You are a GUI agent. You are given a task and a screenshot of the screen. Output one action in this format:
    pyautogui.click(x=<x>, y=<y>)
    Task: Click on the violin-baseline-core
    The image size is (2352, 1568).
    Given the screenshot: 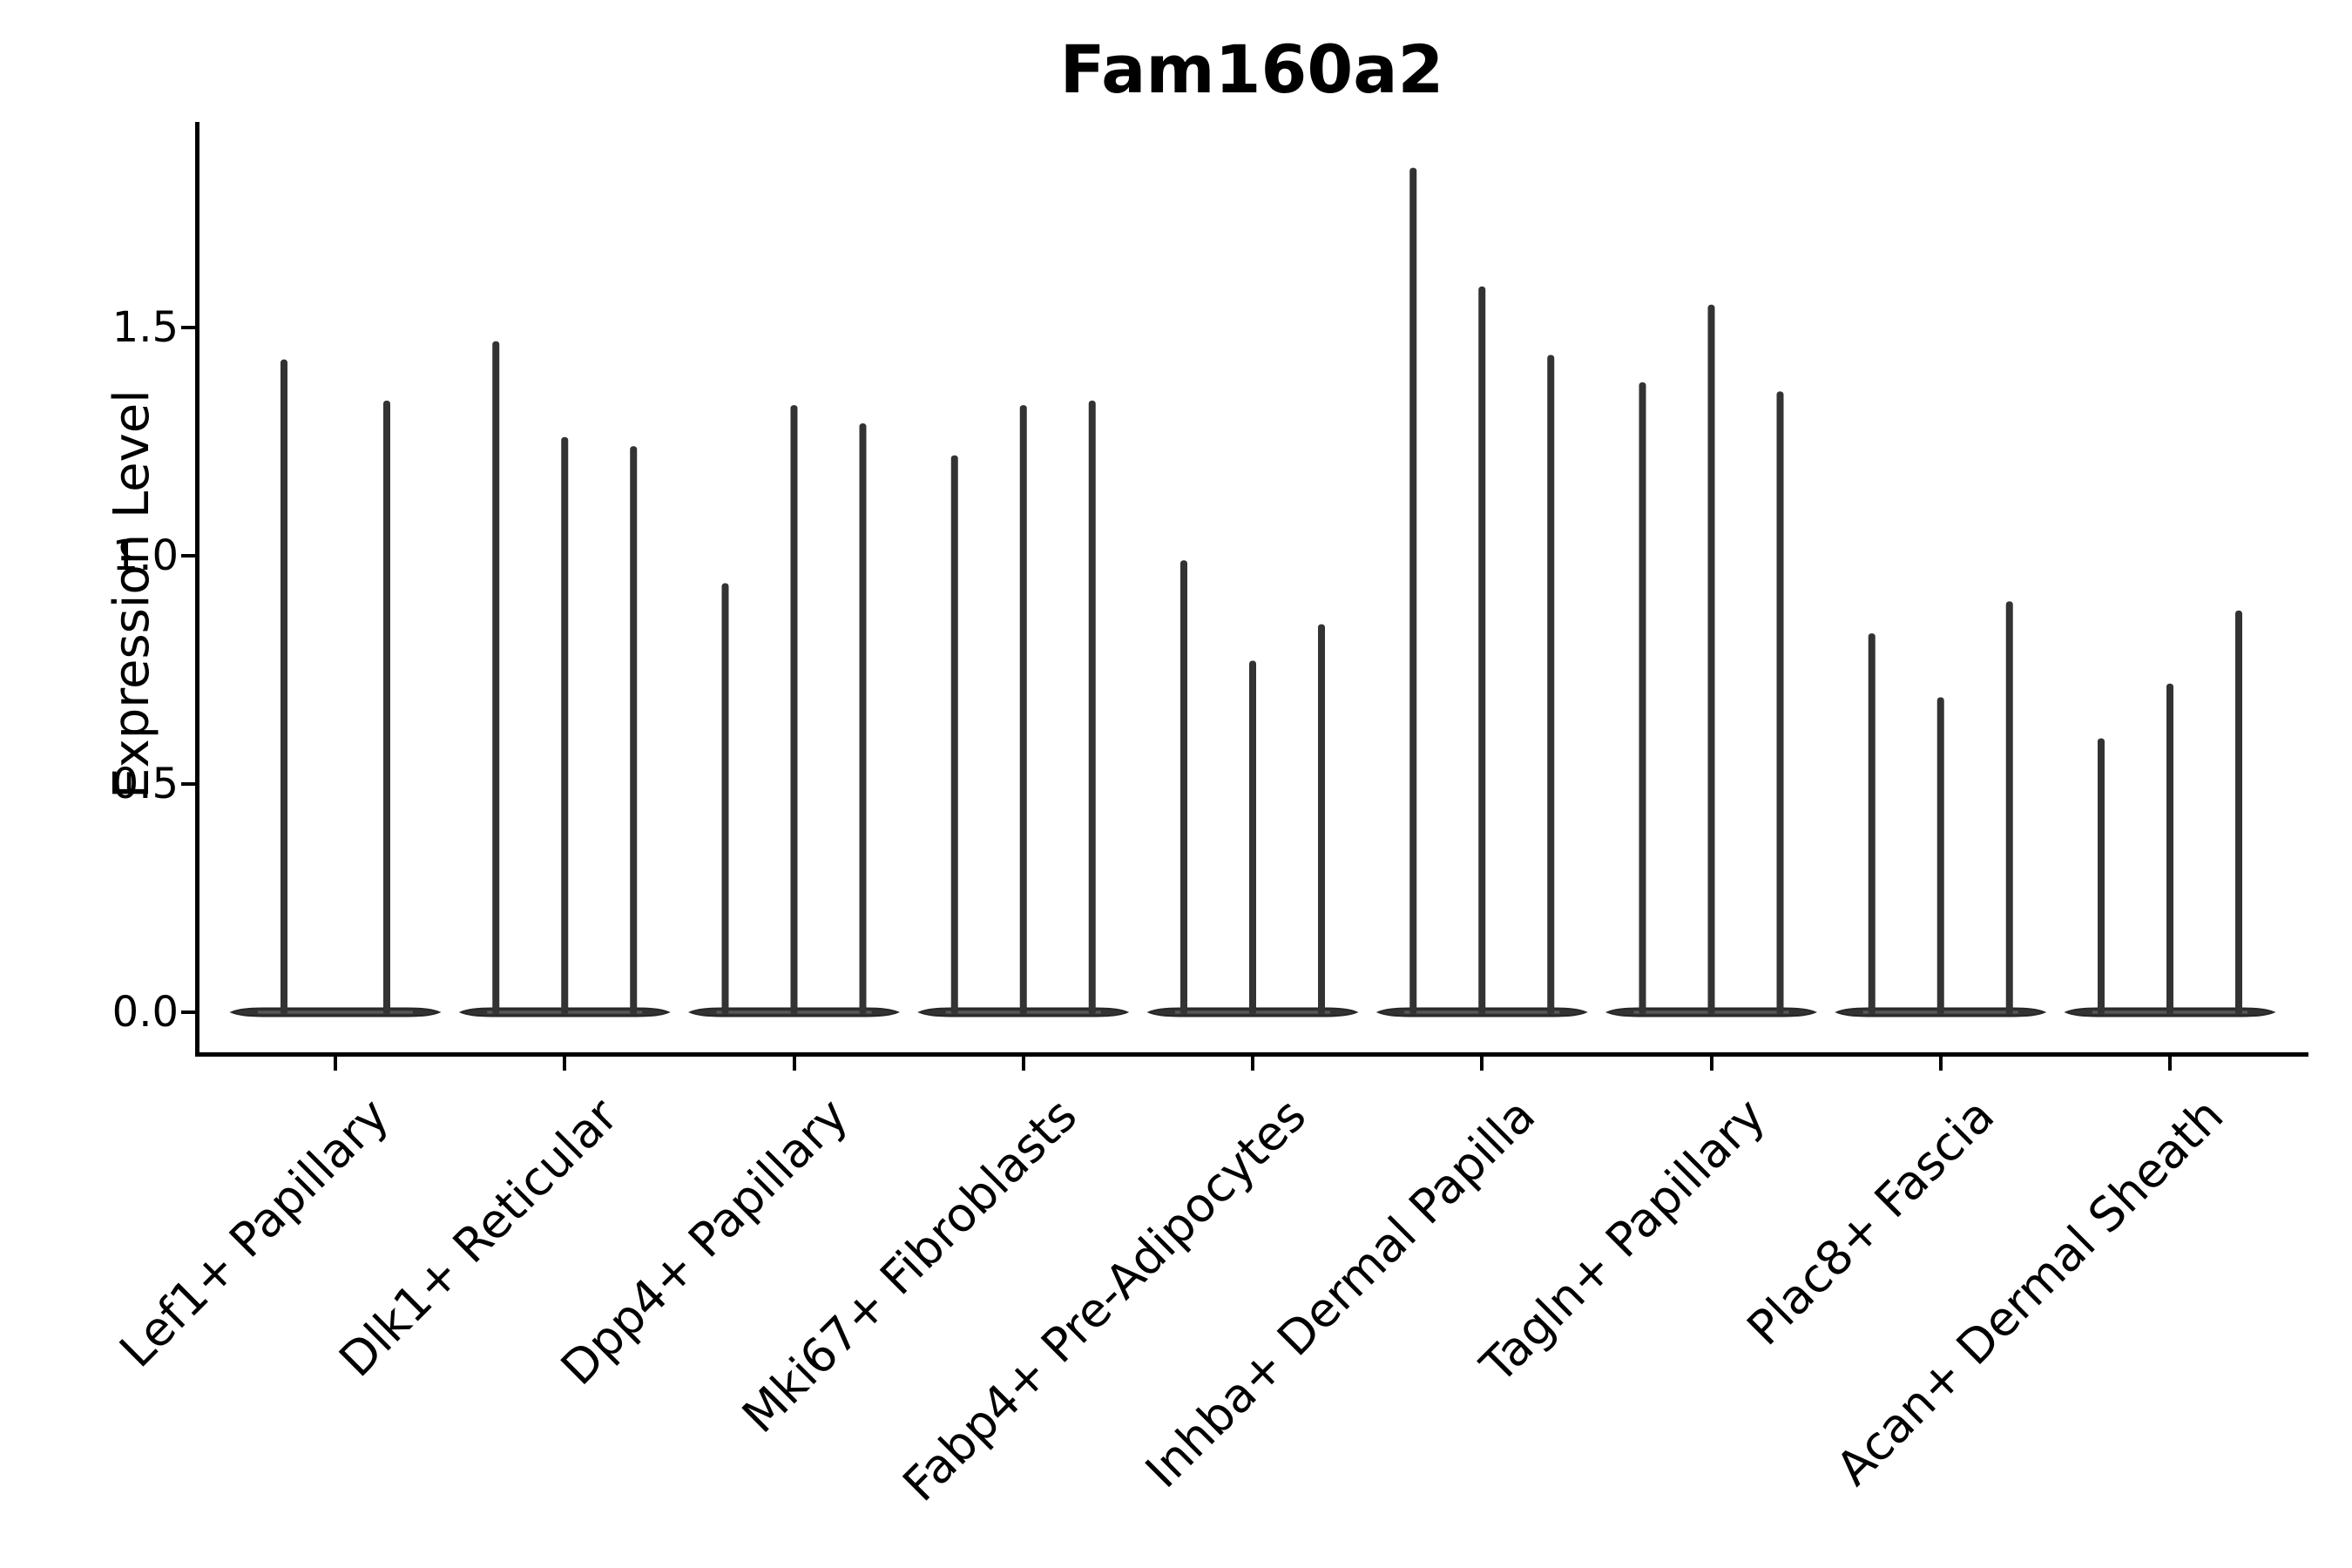 What is the action you would take?
    pyautogui.click(x=335, y=1012)
    